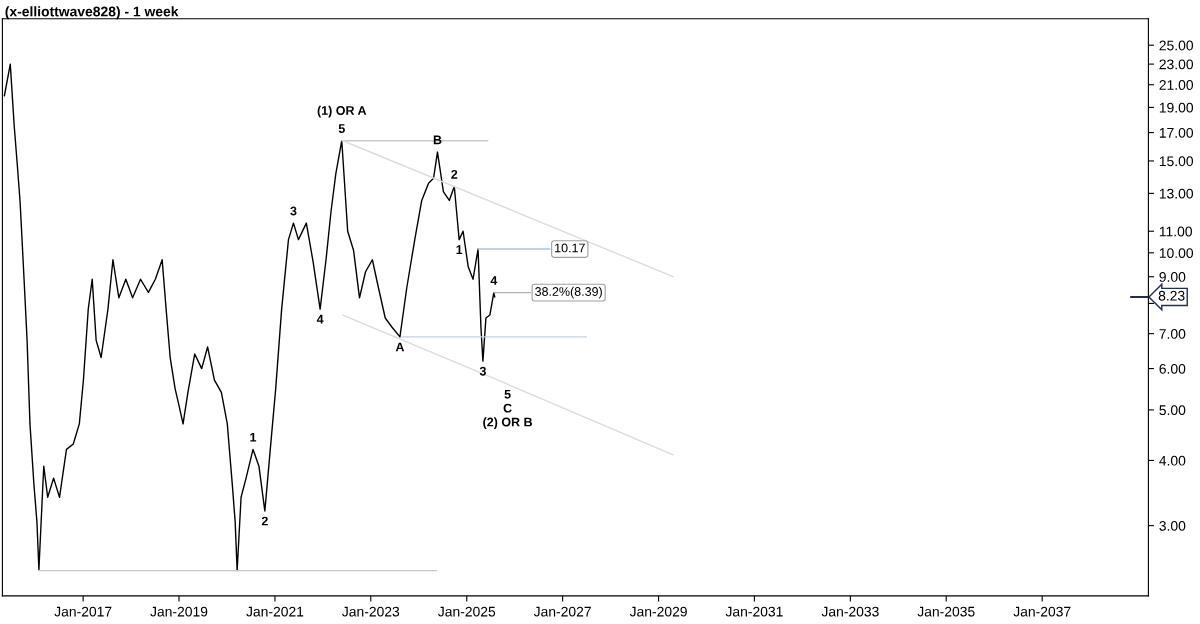 The width and height of the screenshot is (1200, 624). Describe the element at coordinates (1172, 333) in the screenshot. I see `y-tick-label: 7.00` at that location.